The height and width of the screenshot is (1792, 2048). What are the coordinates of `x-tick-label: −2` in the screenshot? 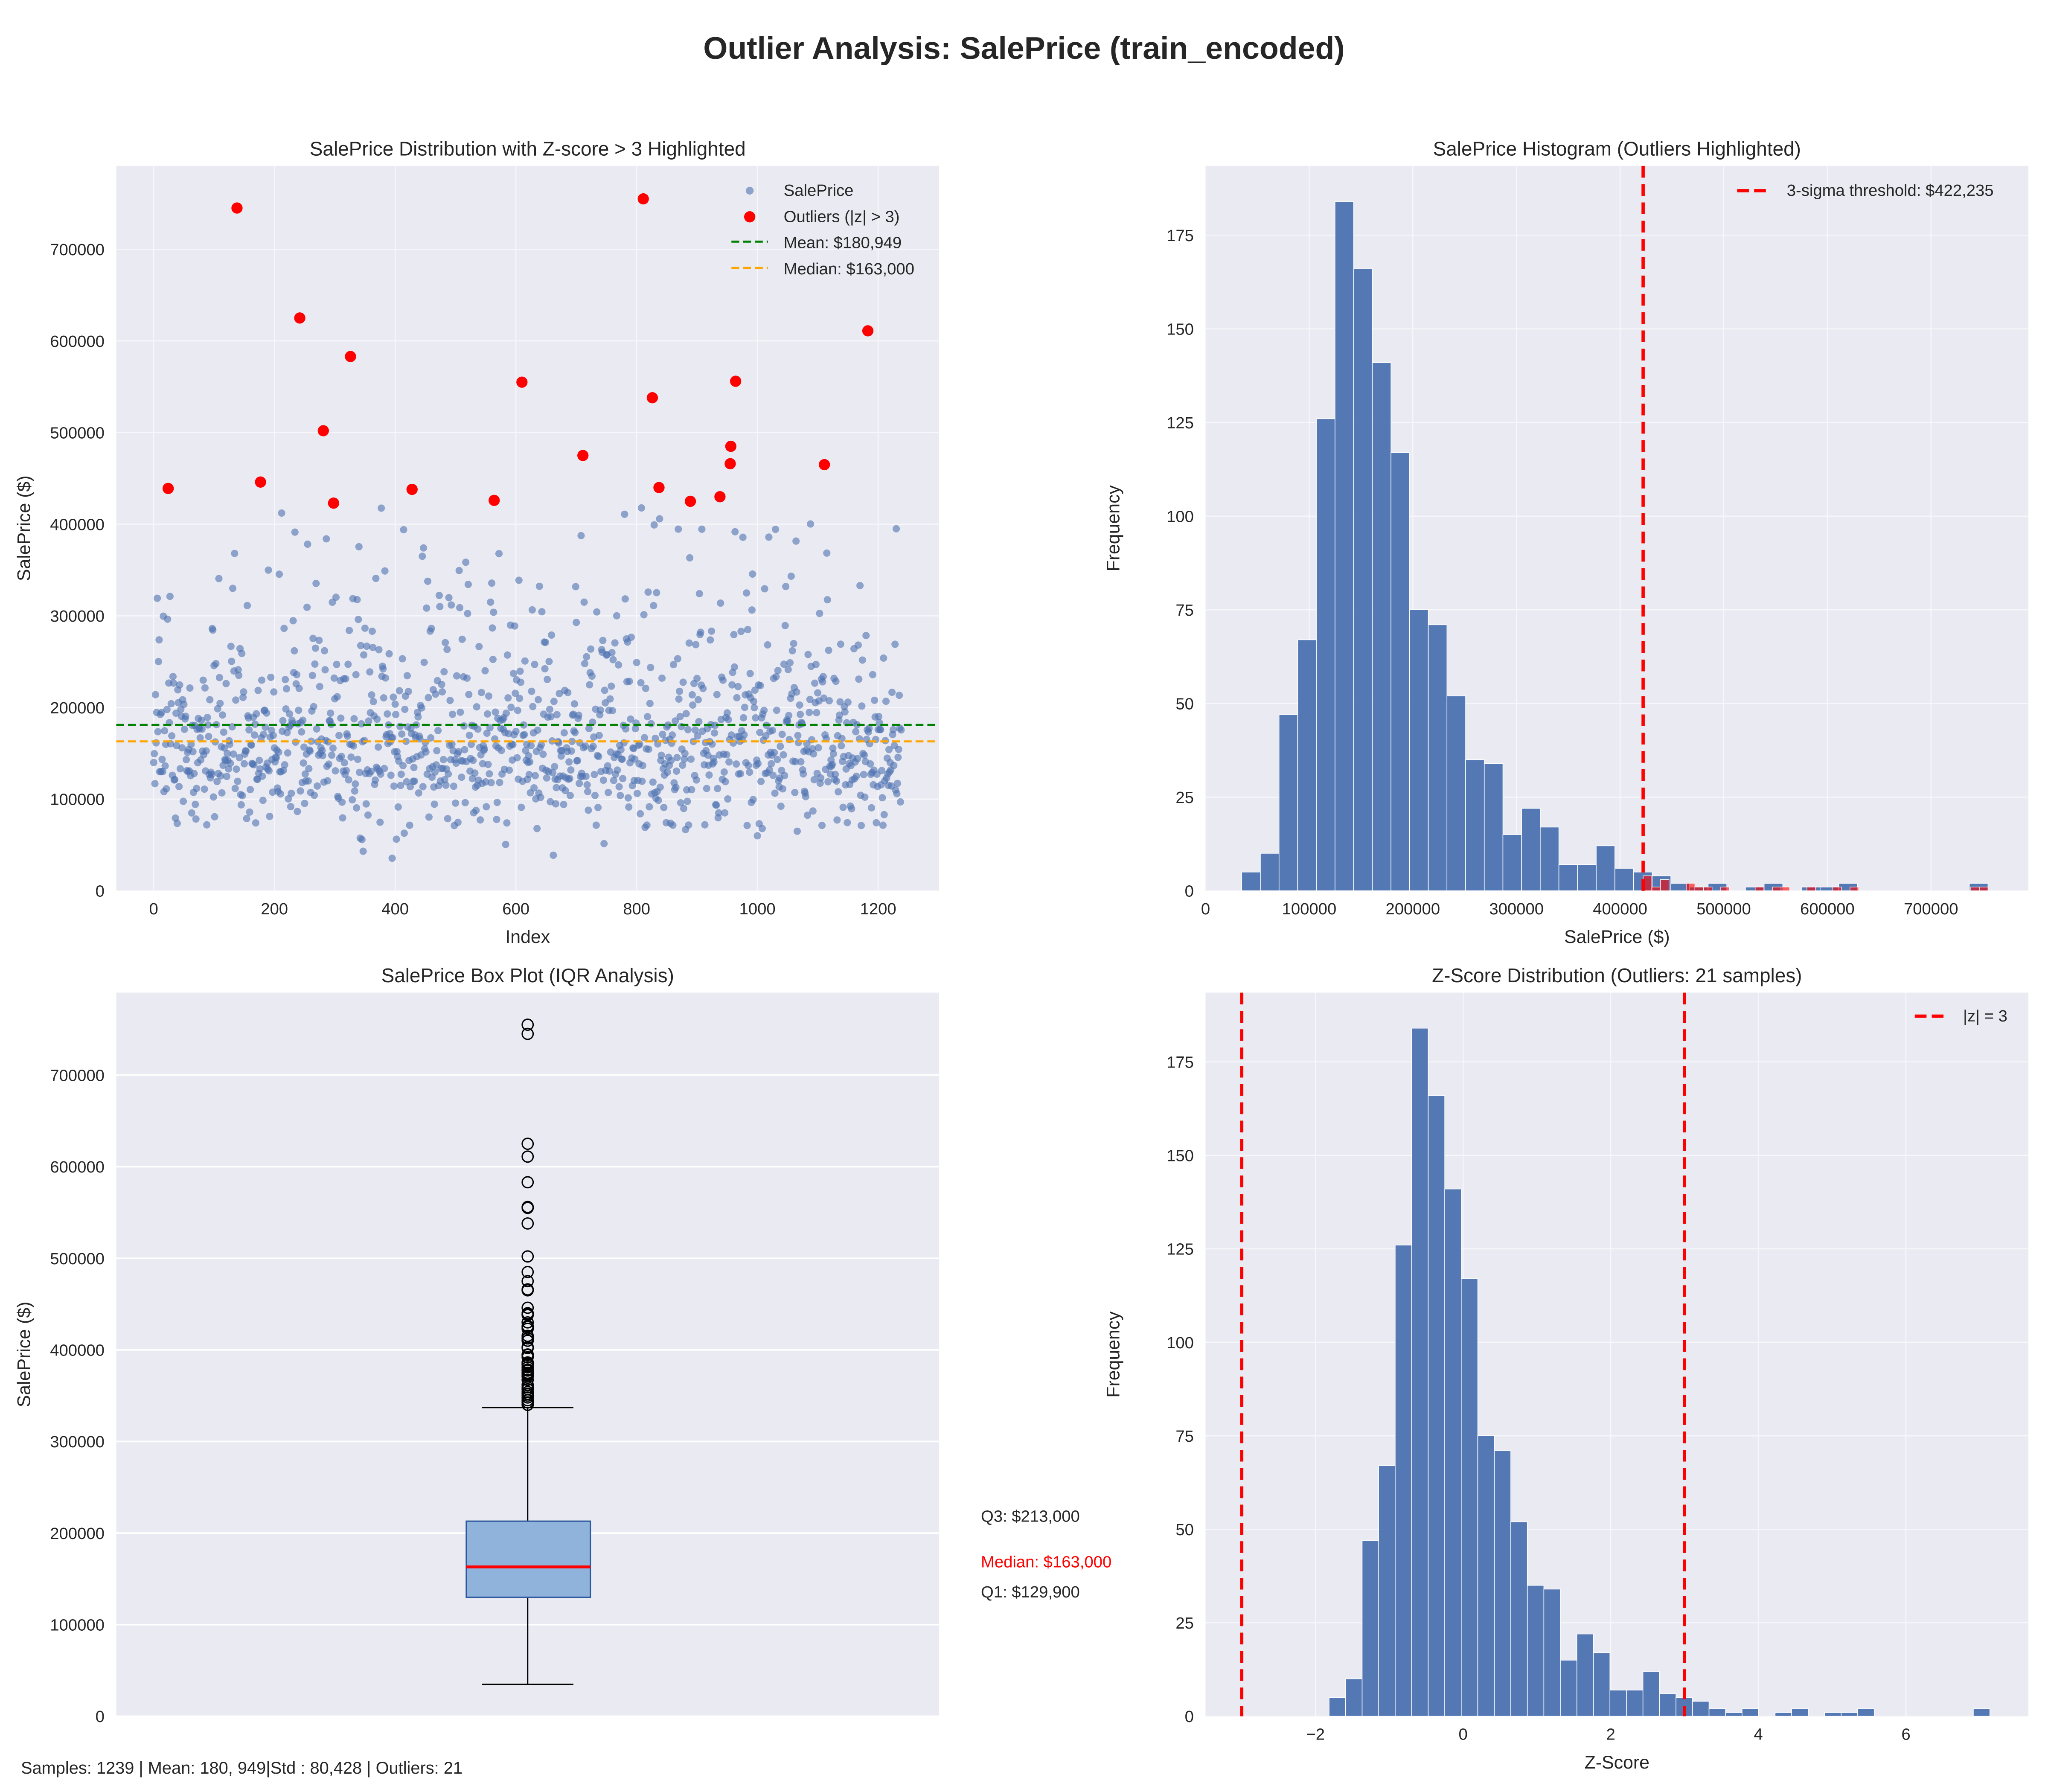 It's located at (1315, 1734).